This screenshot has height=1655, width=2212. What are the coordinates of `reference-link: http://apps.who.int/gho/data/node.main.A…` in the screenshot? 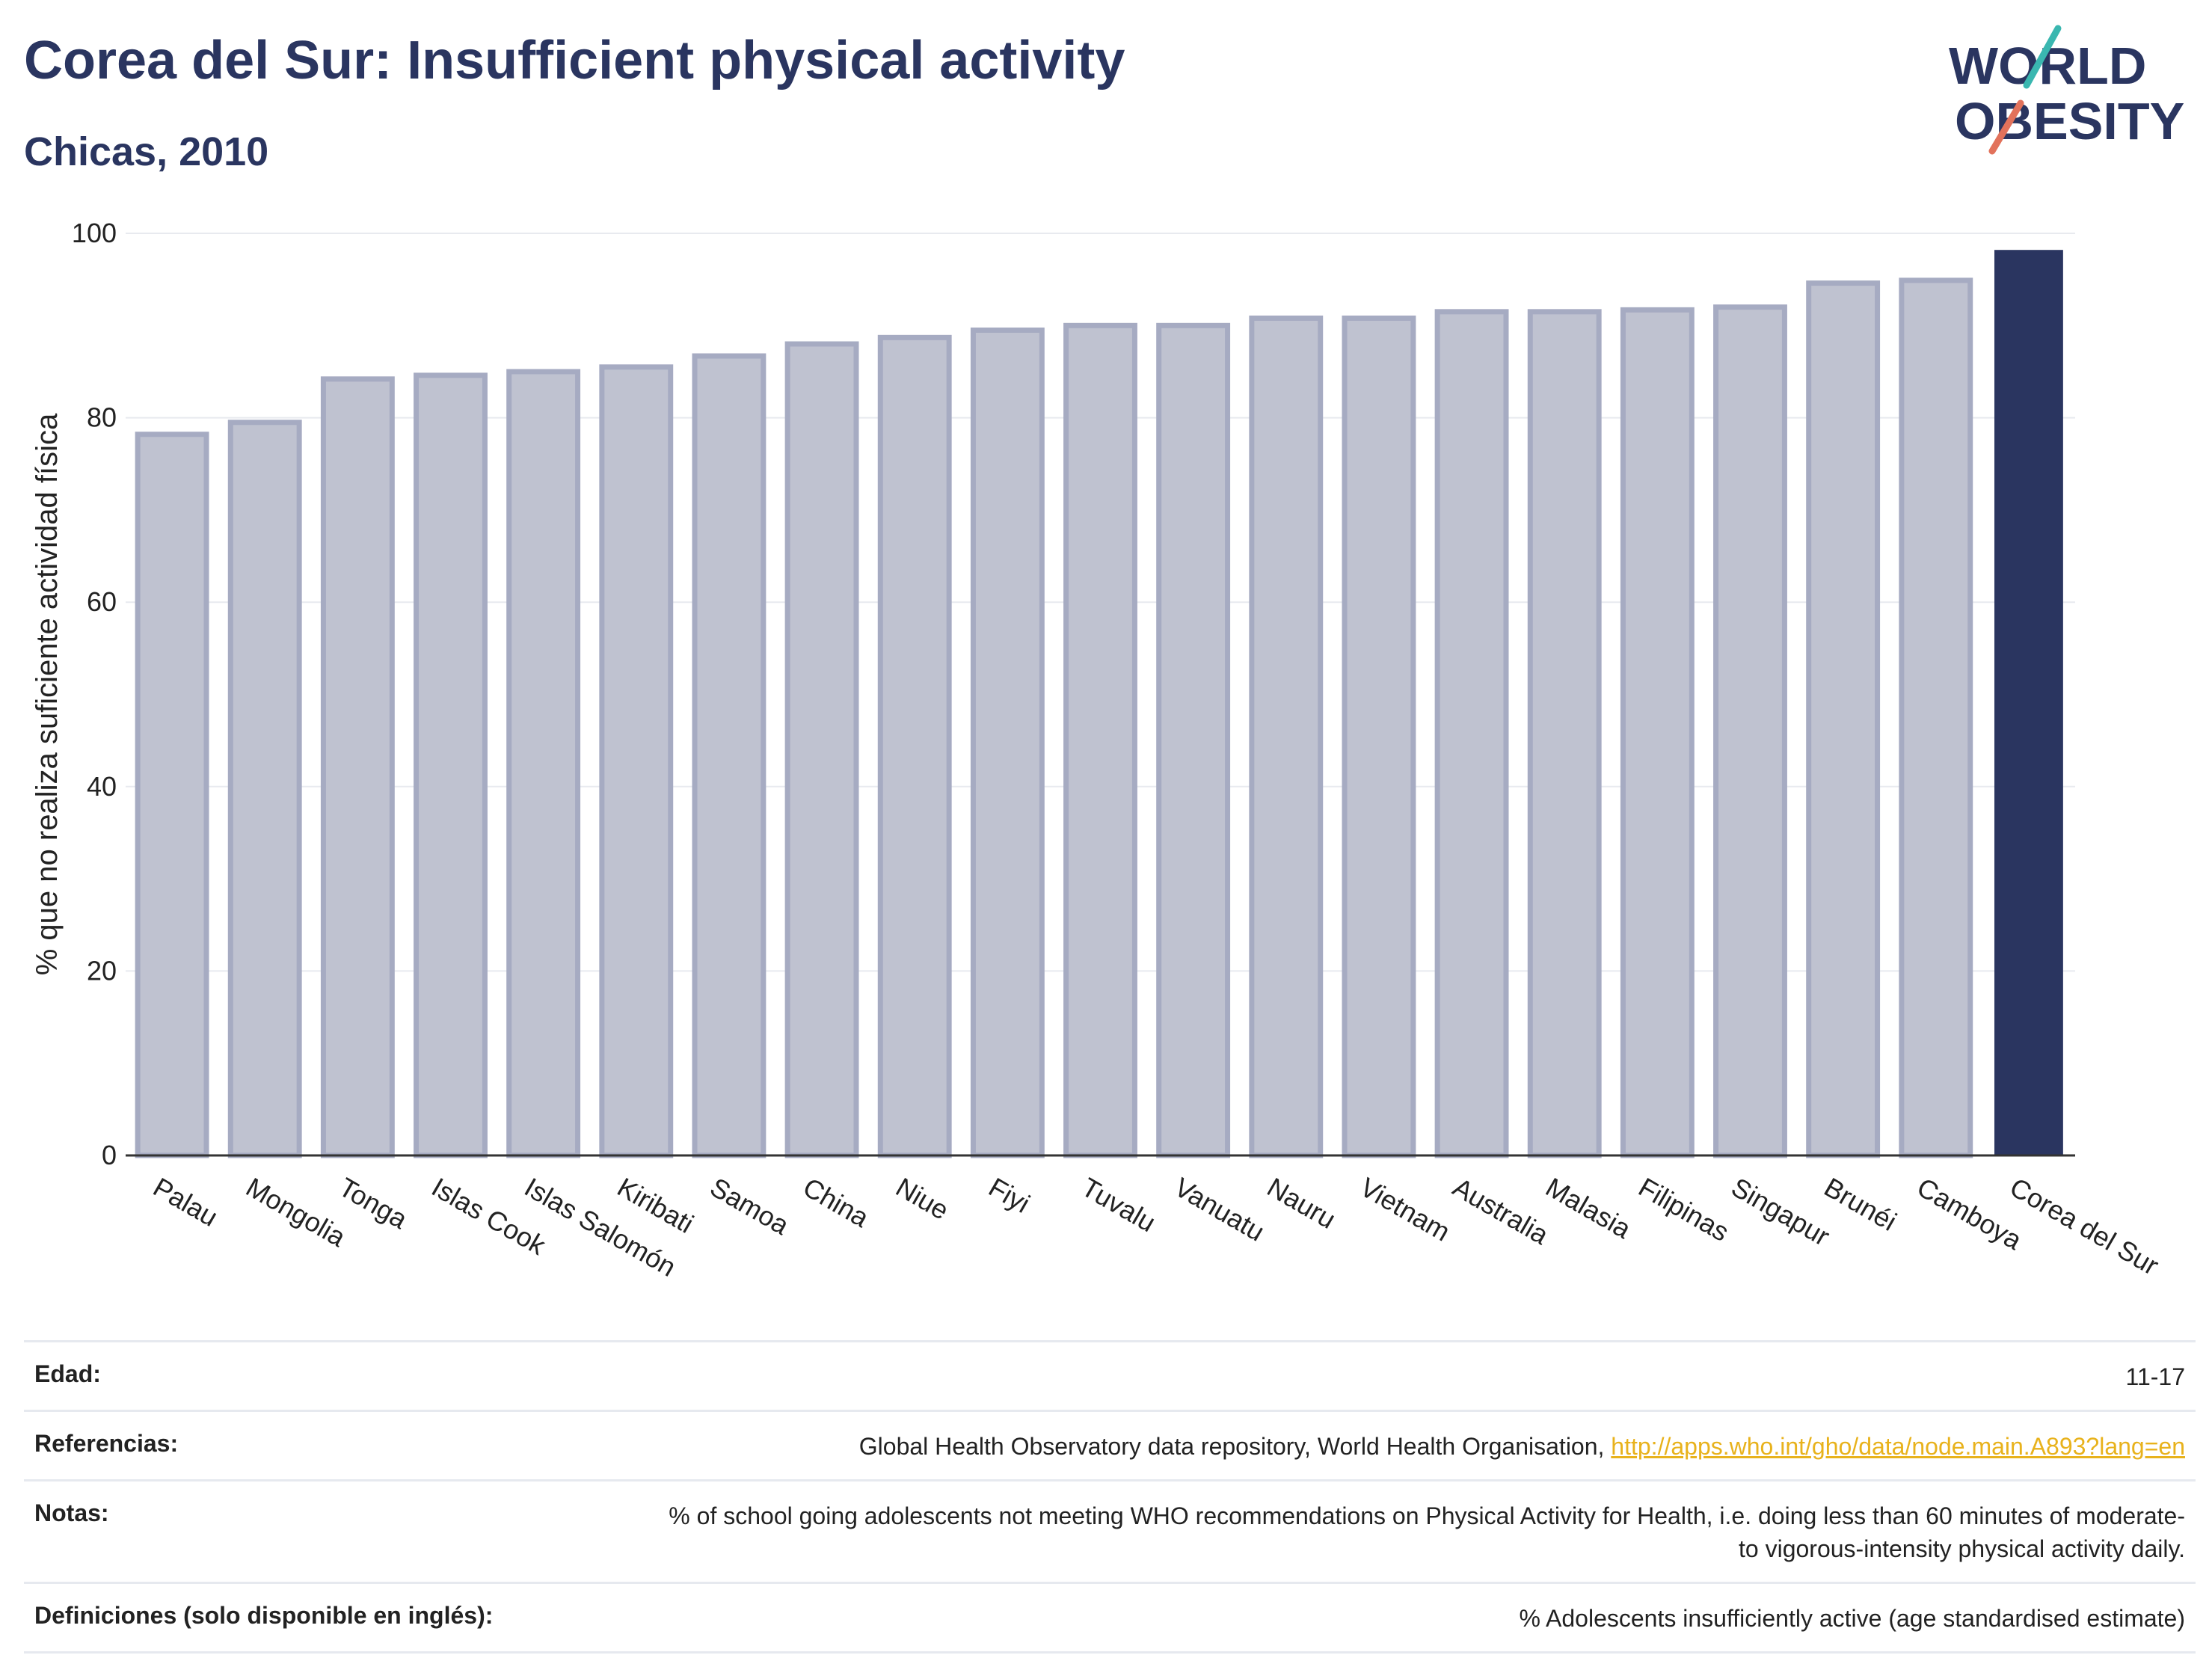 It's located at (1898, 1446).